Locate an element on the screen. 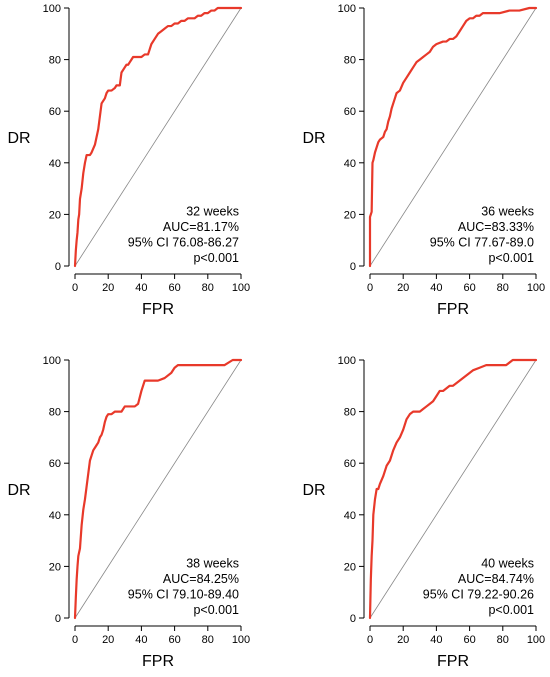  annotation-line: 40 weeks is located at coordinates (507, 564).